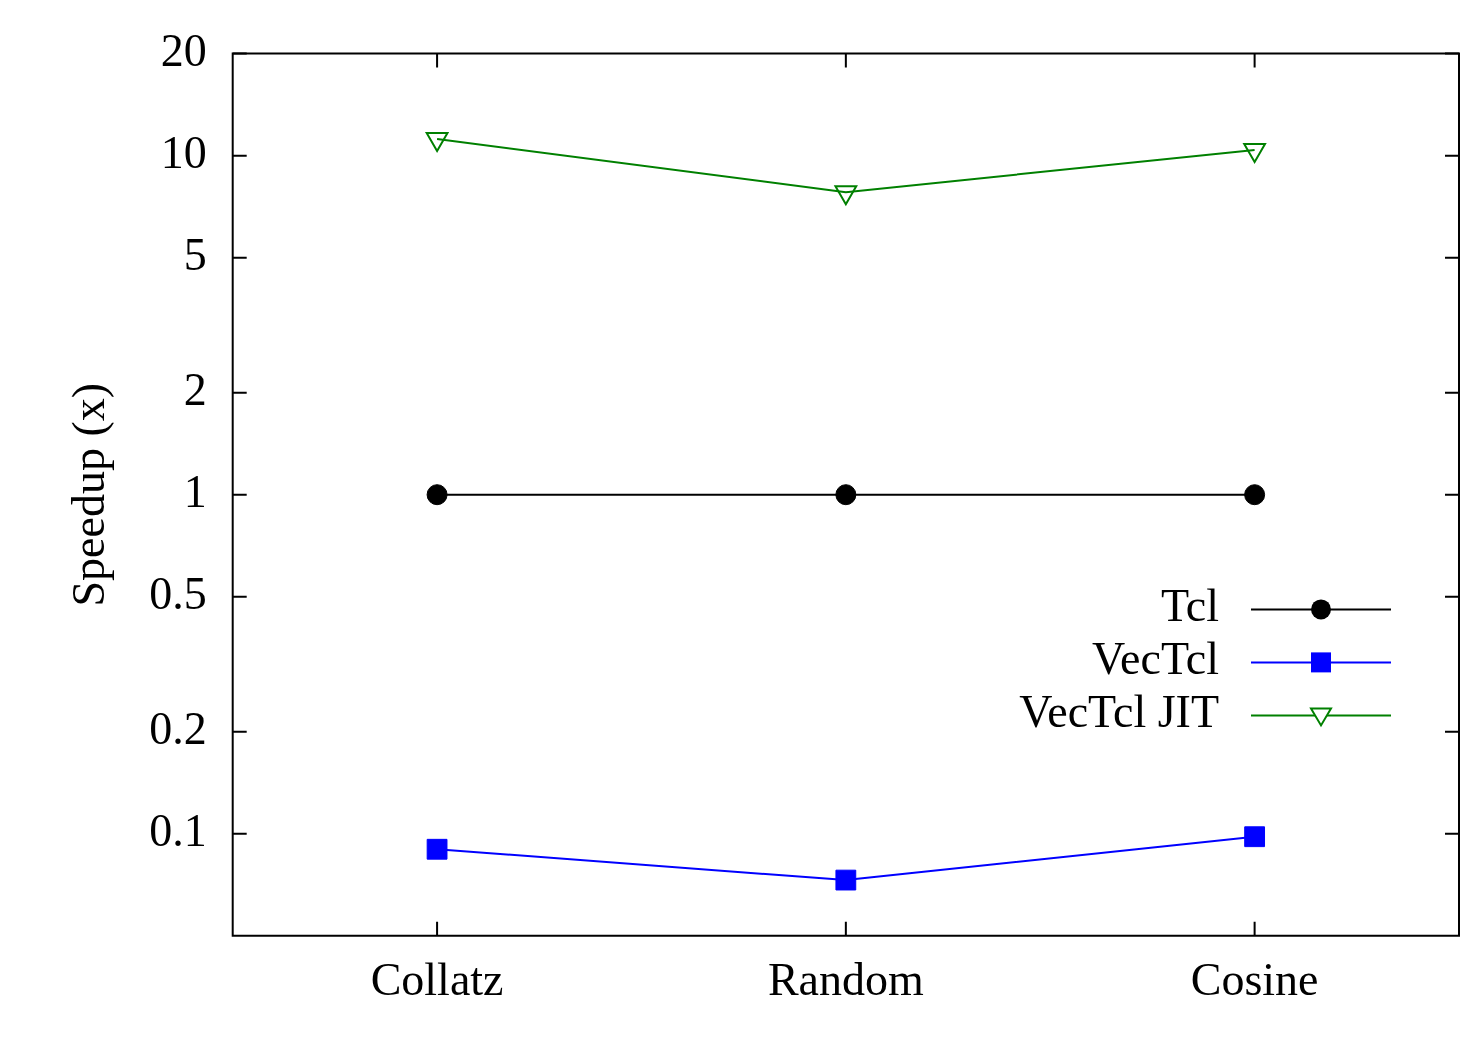 Image resolution: width=1474 pixels, height=1041 pixels. What do you see at coordinates (178, 593) in the screenshot?
I see `y-tick-label: 0.5` at bounding box center [178, 593].